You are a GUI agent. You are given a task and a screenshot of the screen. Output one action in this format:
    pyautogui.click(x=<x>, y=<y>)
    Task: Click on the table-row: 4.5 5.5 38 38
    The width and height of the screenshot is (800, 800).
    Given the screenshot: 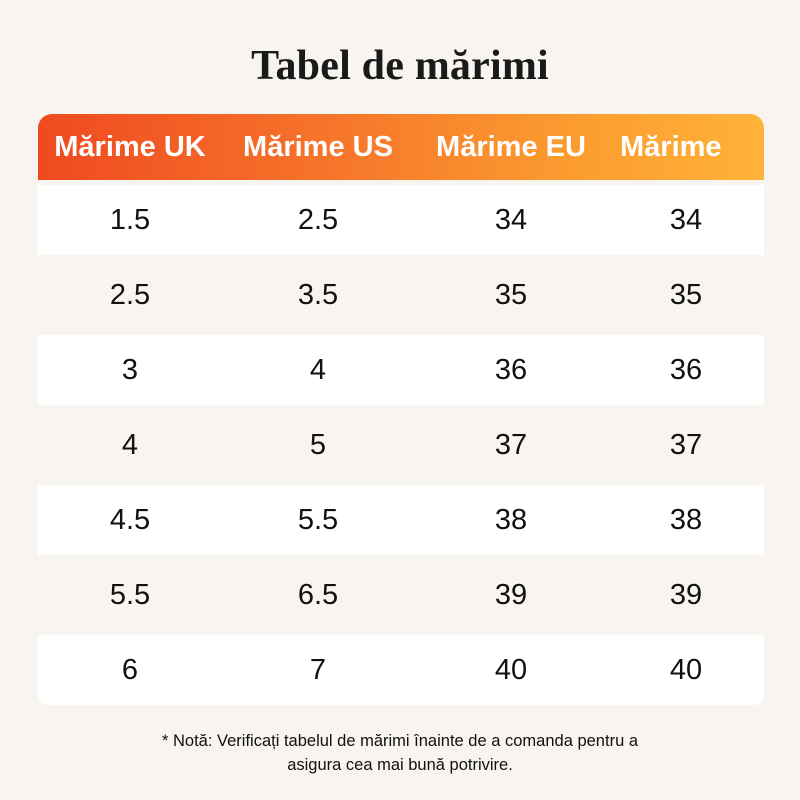 What is the action you would take?
    pyautogui.click(x=401, y=520)
    